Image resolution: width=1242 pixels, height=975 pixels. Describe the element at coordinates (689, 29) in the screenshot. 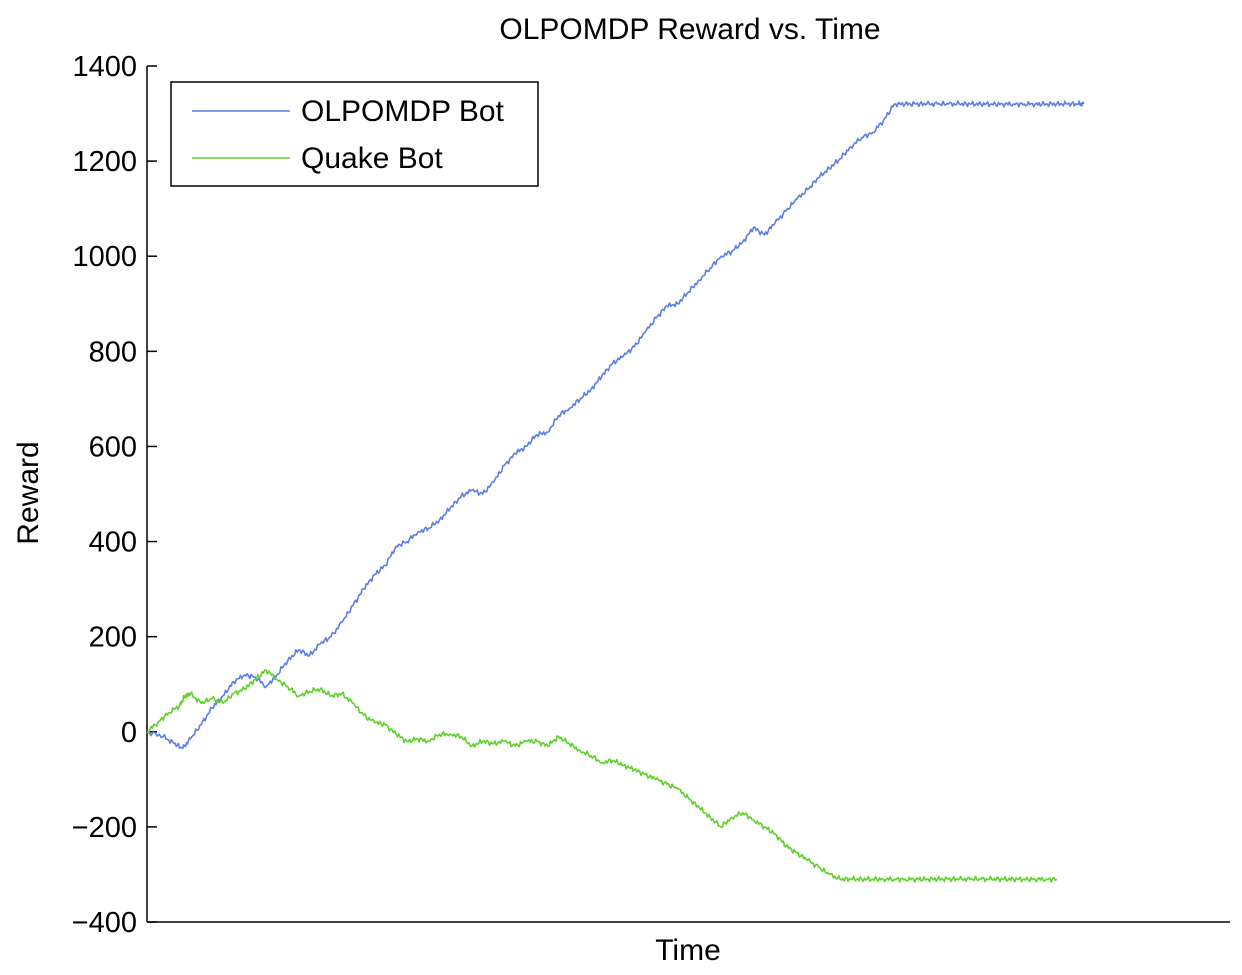

I see `chart-title: OLPOMDP Reward vs. Time` at that location.